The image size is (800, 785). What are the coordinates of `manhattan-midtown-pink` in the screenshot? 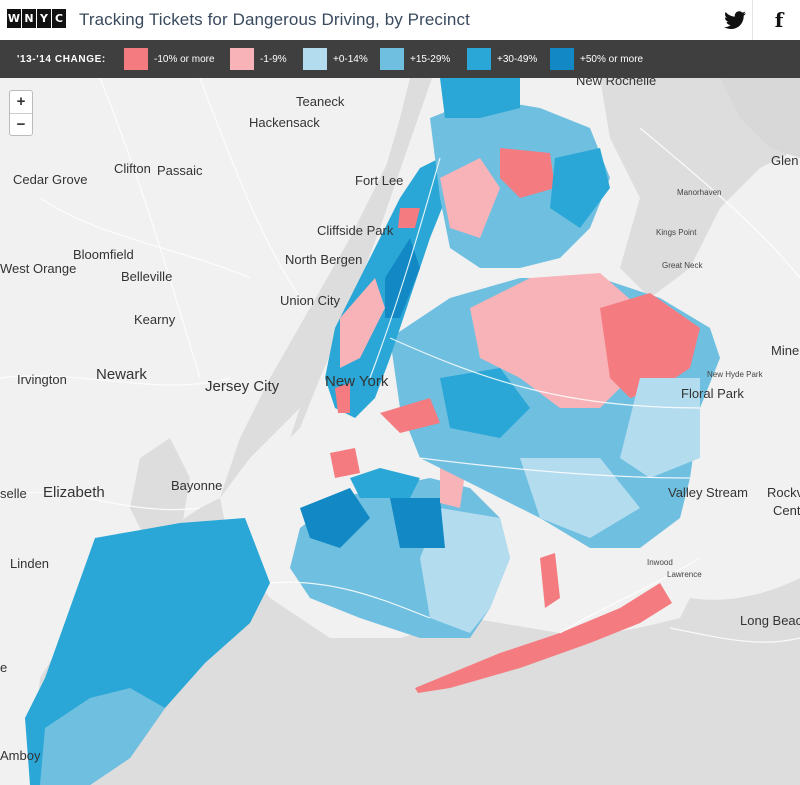 It's located at (362, 323).